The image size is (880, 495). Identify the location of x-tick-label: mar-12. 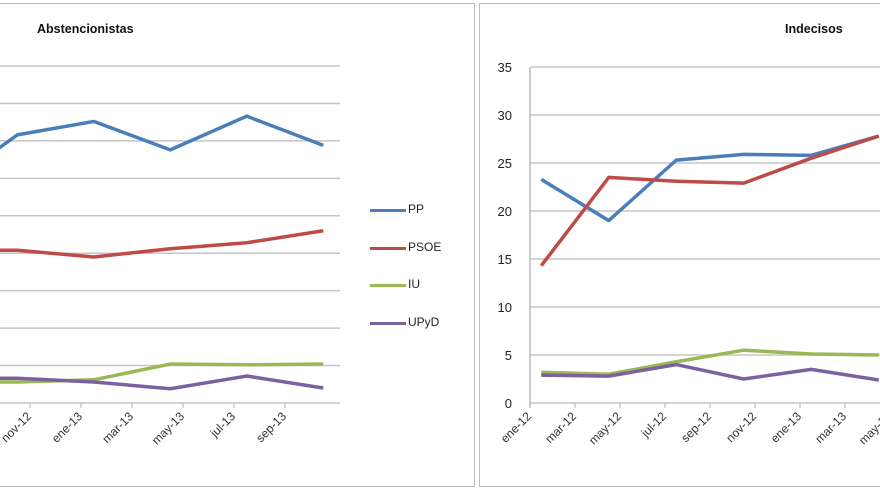
(560, 427).